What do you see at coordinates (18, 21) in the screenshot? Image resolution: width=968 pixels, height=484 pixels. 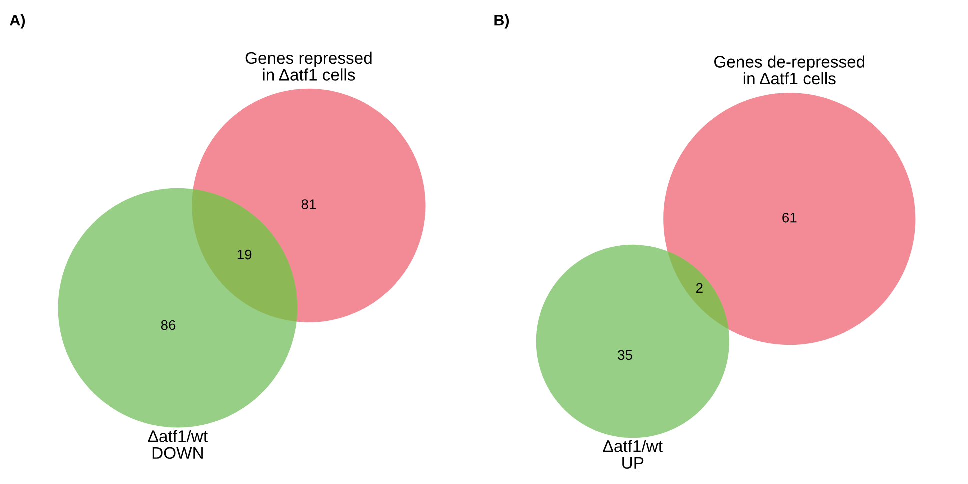 I see `text: A)` at bounding box center [18, 21].